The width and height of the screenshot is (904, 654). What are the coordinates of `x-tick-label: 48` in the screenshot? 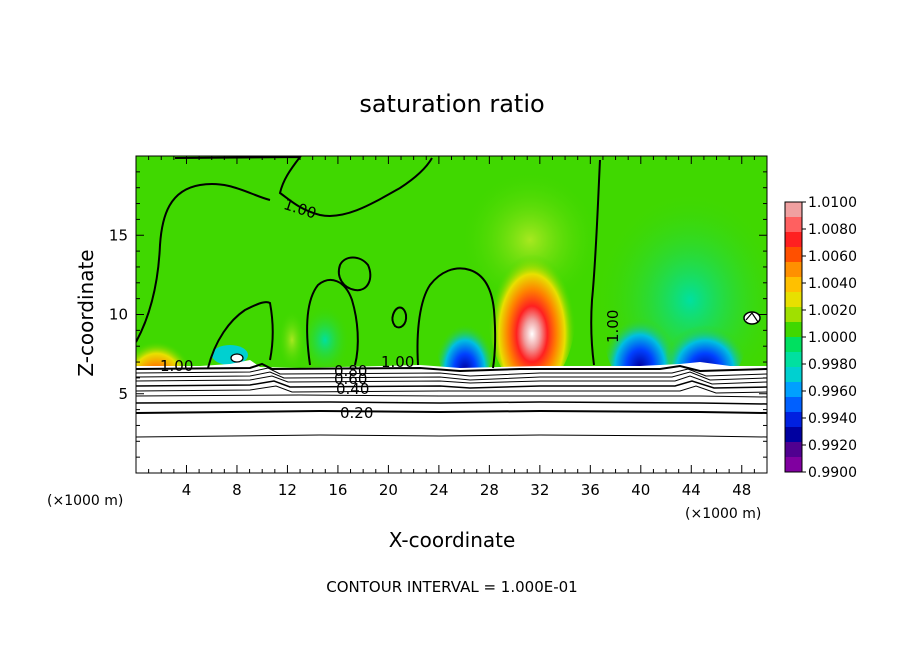 It's located at (741, 490).